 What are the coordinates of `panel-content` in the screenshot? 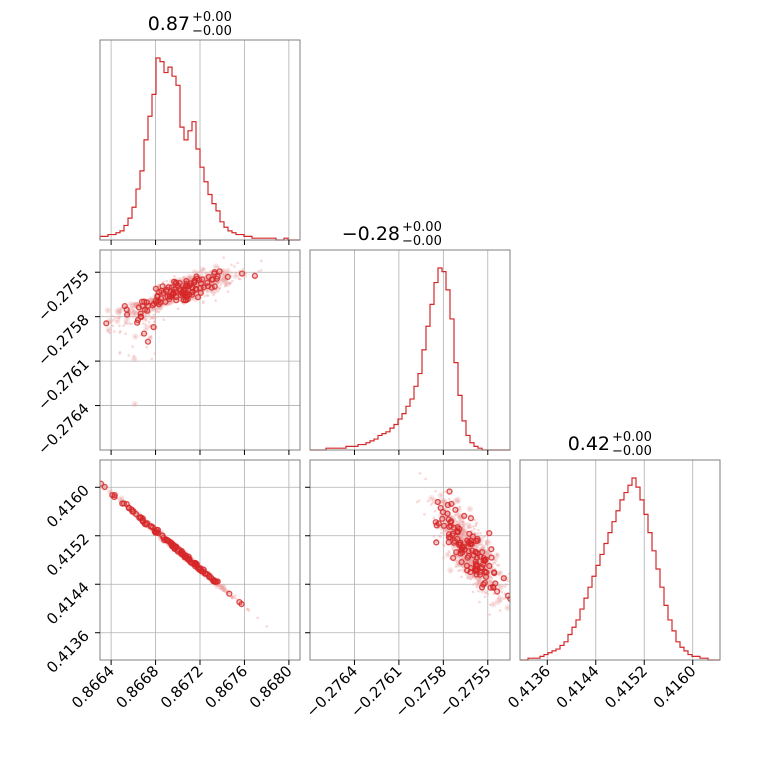 It's located at (200, 560).